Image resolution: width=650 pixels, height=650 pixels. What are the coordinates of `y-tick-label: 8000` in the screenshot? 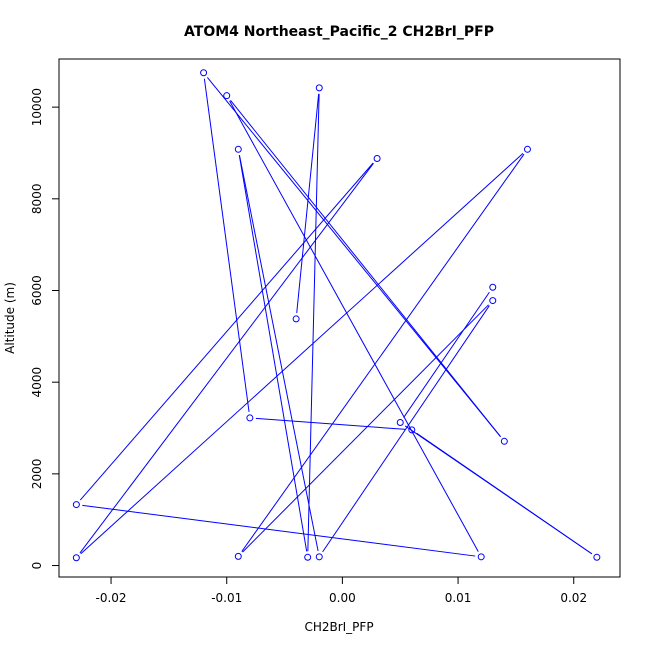 It's located at (37, 199).